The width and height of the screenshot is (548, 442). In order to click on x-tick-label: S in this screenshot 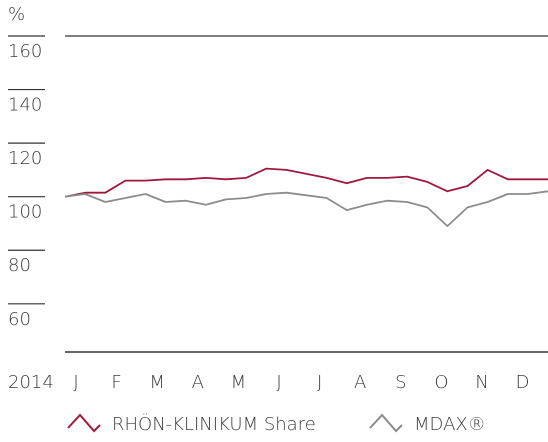, I will do `click(400, 382)`.